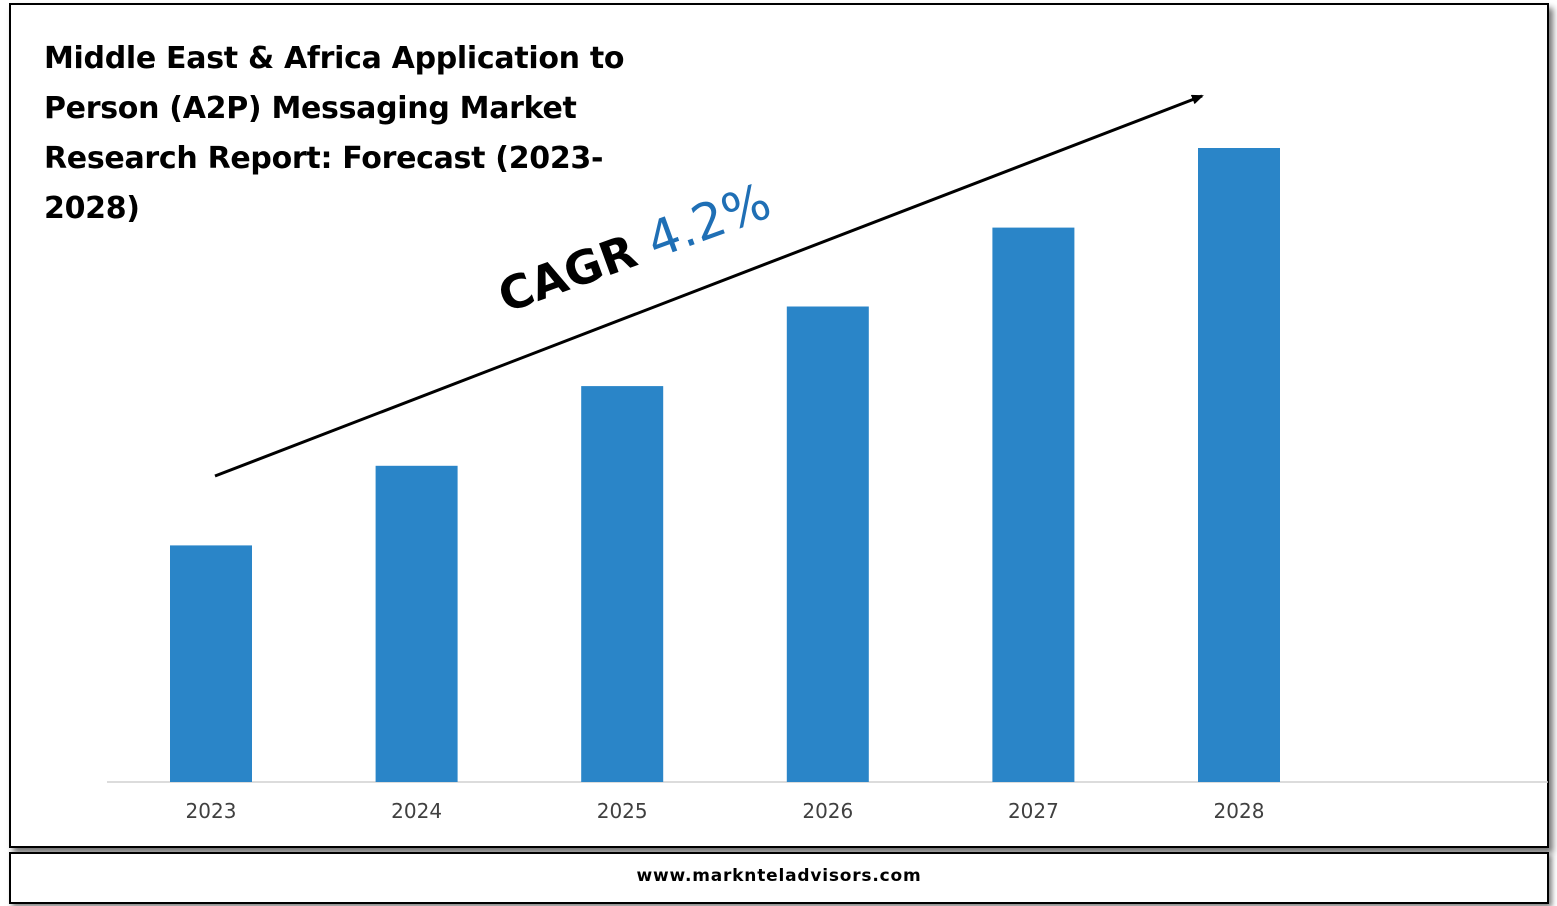 Image resolution: width=1557 pixels, height=906 pixels. I want to click on footer-box: www.marknteladvisors.com, so click(779, 878).